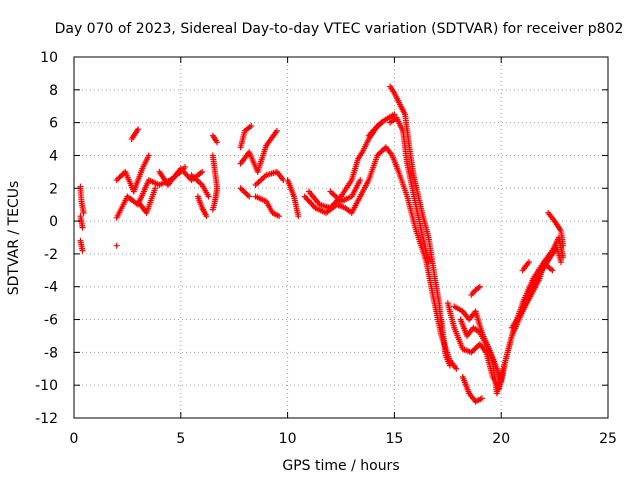  What do you see at coordinates (51, 321) in the screenshot?
I see `y-tick-label: -6` at bounding box center [51, 321].